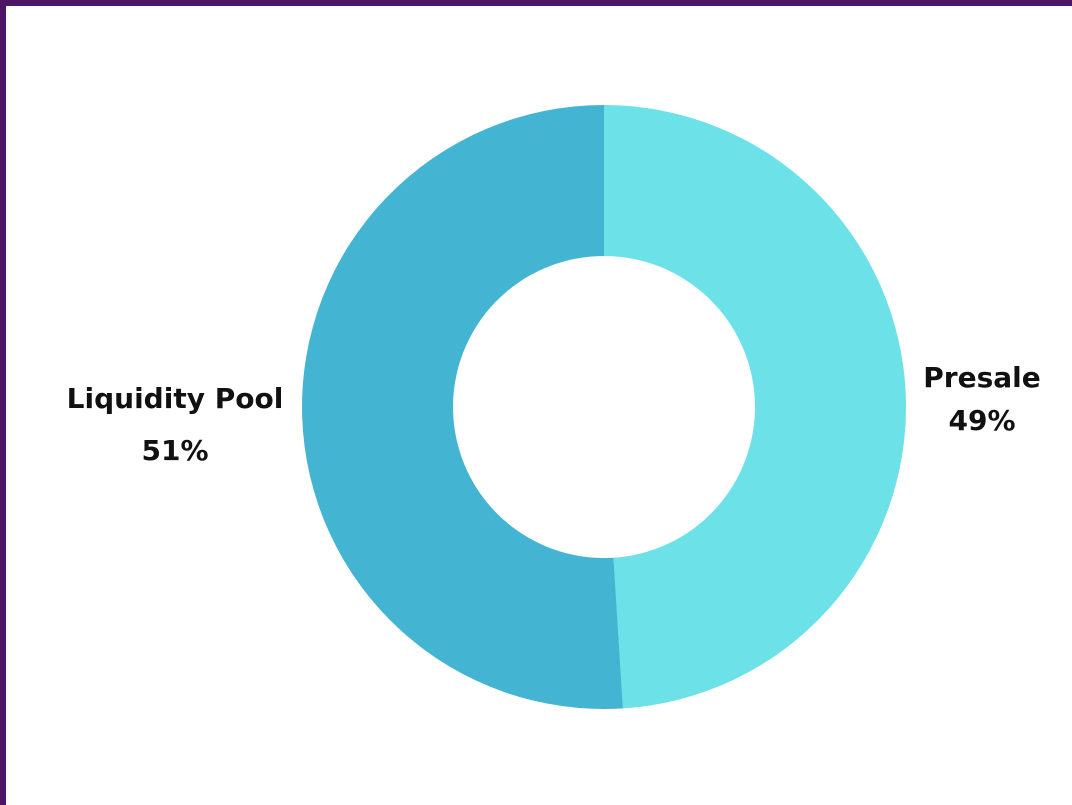 The image size is (1072, 805). What do you see at coordinates (981, 377) in the screenshot?
I see `presale-label-text: Presale` at bounding box center [981, 377].